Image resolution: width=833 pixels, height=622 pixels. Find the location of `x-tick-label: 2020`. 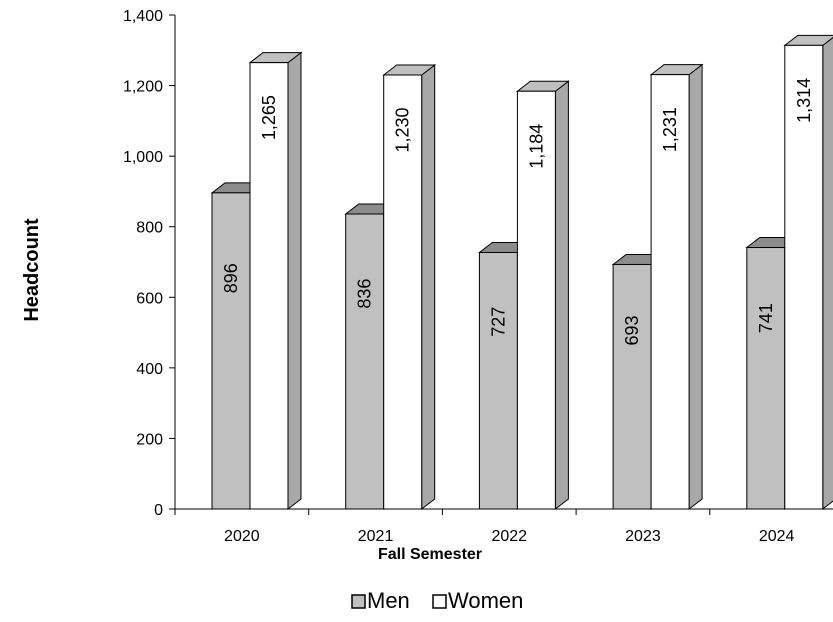

x-tick-label: 2020 is located at coordinates (242, 536).